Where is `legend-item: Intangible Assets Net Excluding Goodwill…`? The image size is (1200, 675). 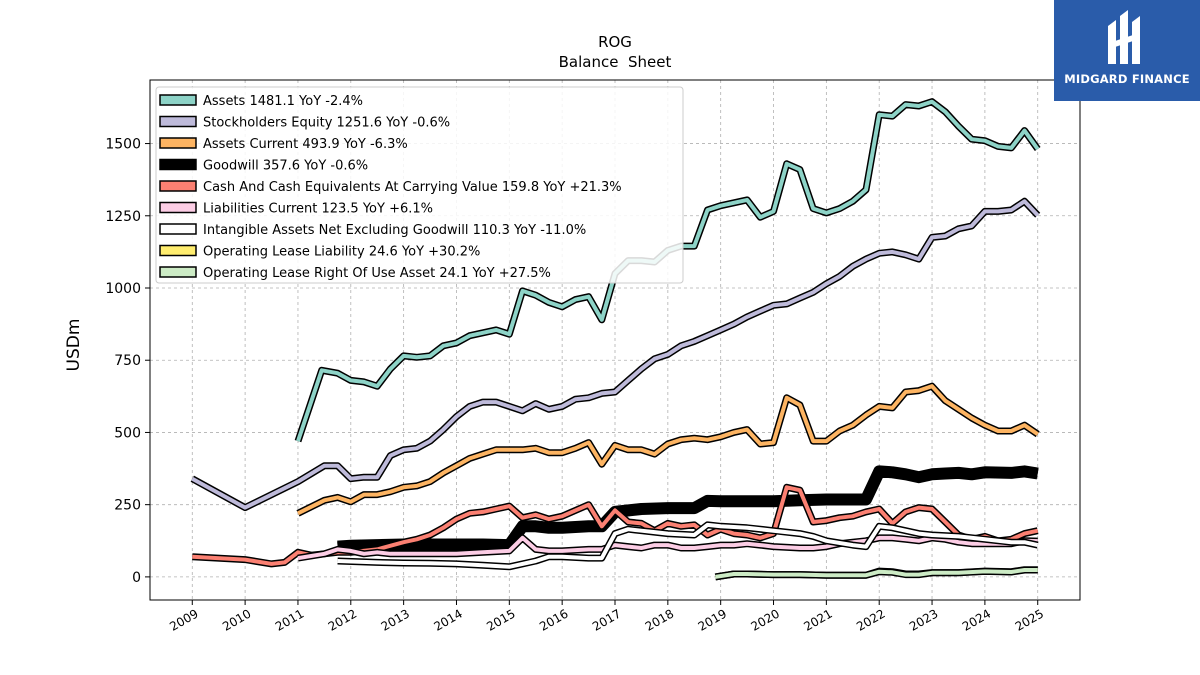 legend-item: Intangible Assets Net Excluding Goodwill… is located at coordinates (372, 230).